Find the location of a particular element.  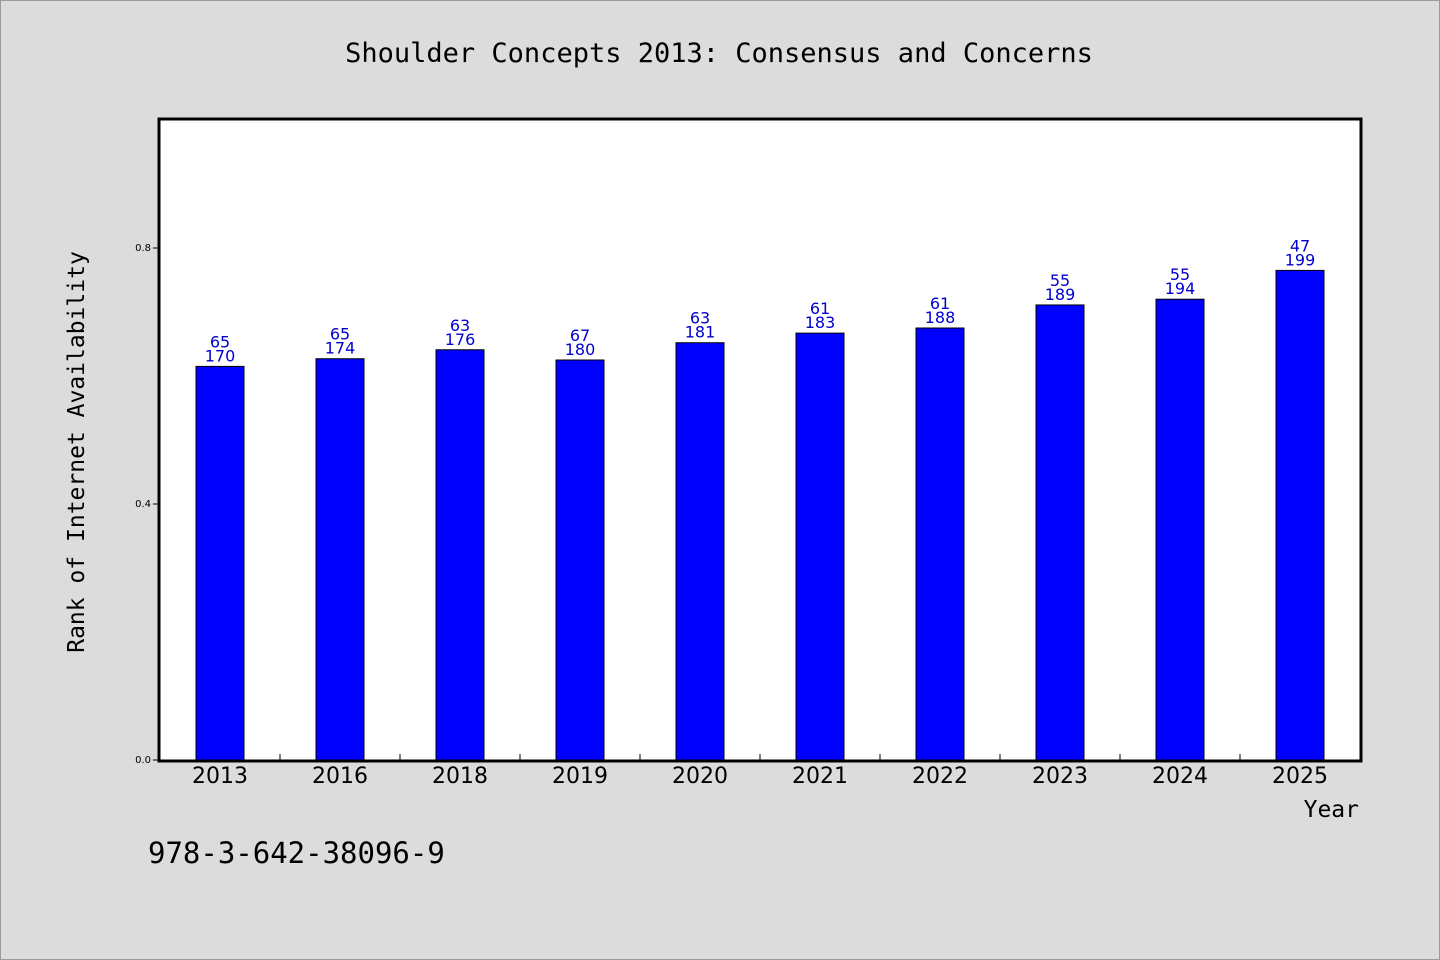

bar-2021 is located at coordinates (820, 546).